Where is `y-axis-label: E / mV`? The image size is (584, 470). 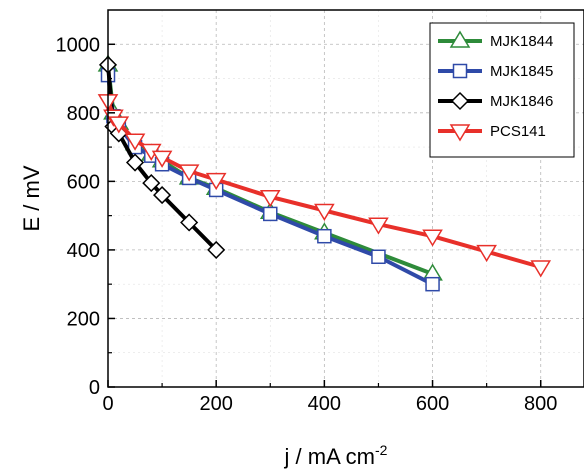 y-axis-label: E / mV is located at coordinates (31, 198).